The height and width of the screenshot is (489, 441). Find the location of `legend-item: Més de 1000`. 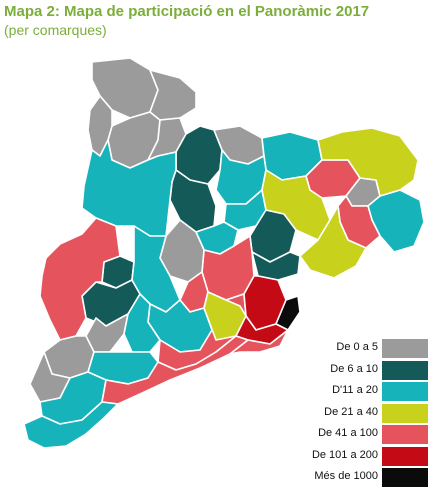

legend-item: Més de 1000 is located at coordinates (367, 478).